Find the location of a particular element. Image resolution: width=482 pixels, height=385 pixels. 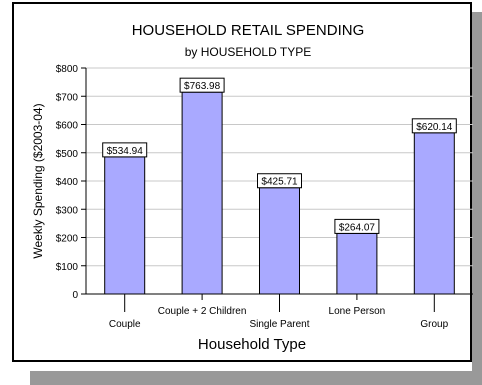

y-tick-label: 0 is located at coordinates (75, 295).